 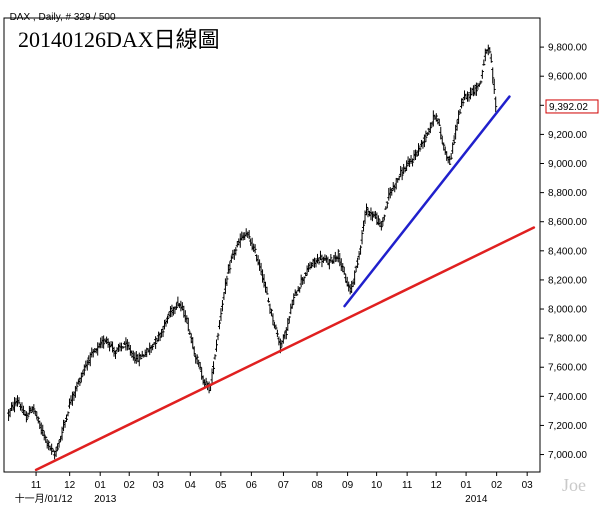 I want to click on y-tick-label: 7,000.00, so click(x=567, y=455).